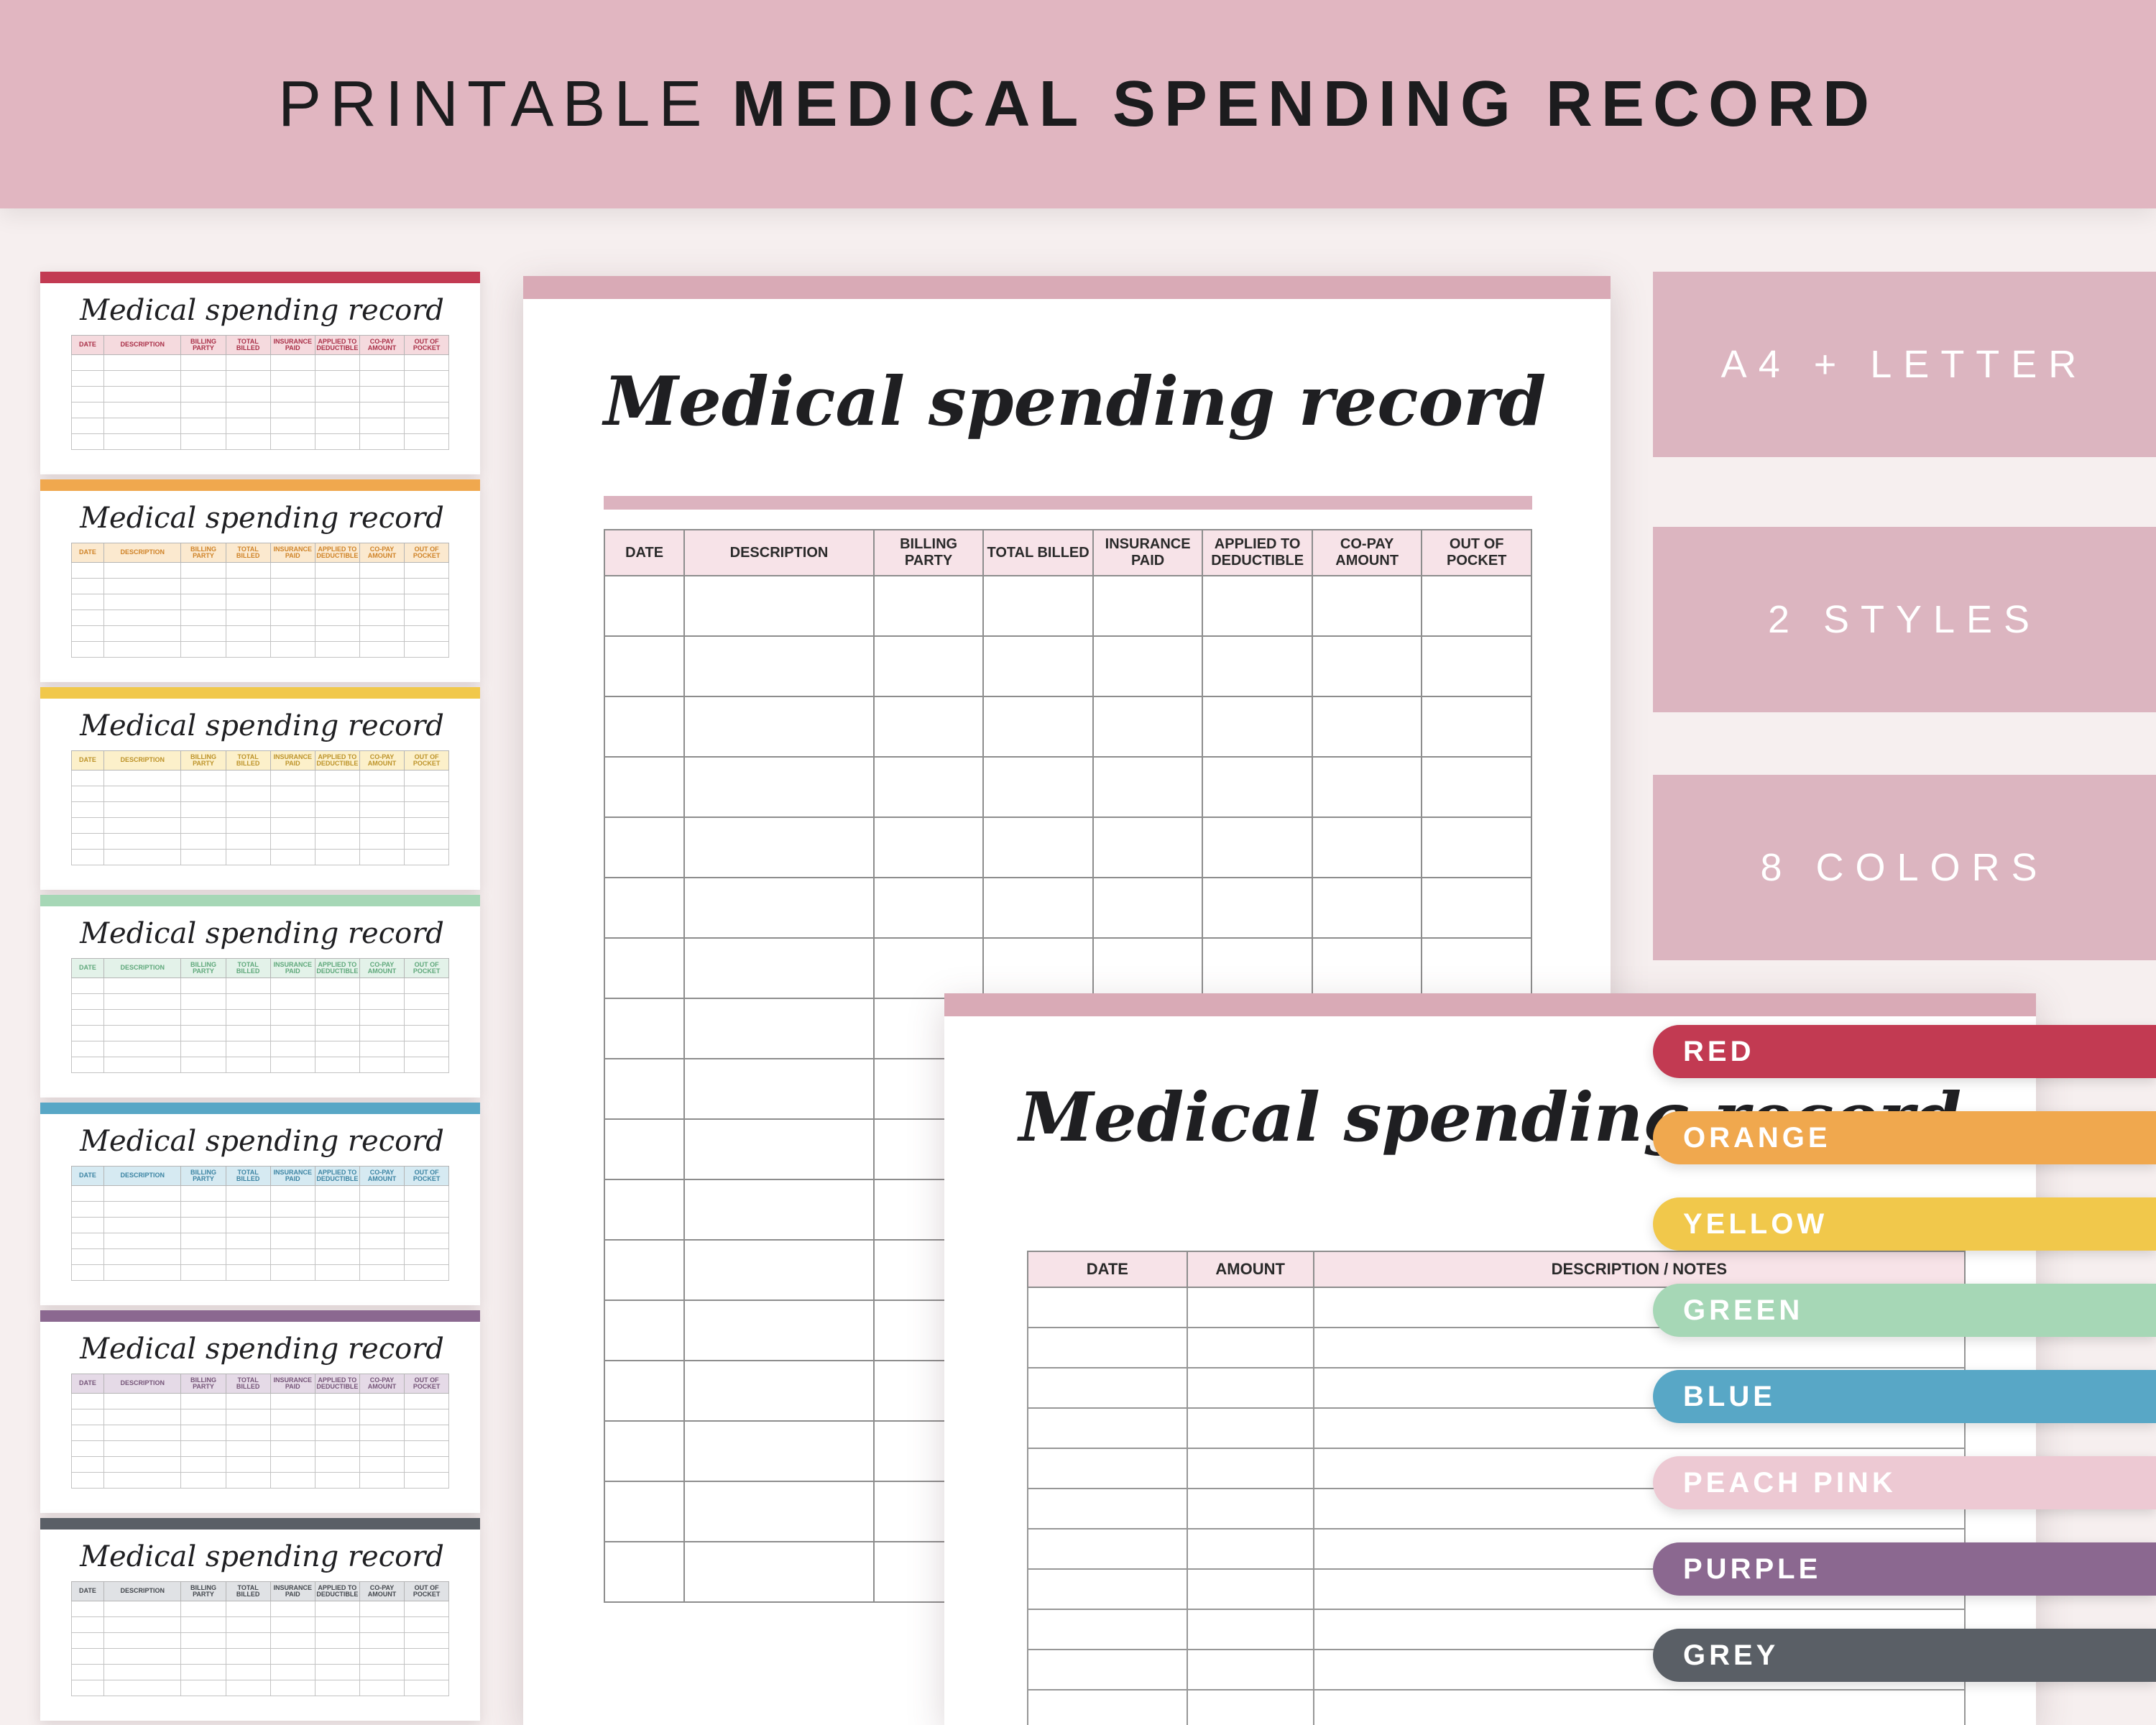  Describe the element at coordinates (1905, 1482) in the screenshot. I see `color-swatch-peach-pink: PEACH PINK` at that location.